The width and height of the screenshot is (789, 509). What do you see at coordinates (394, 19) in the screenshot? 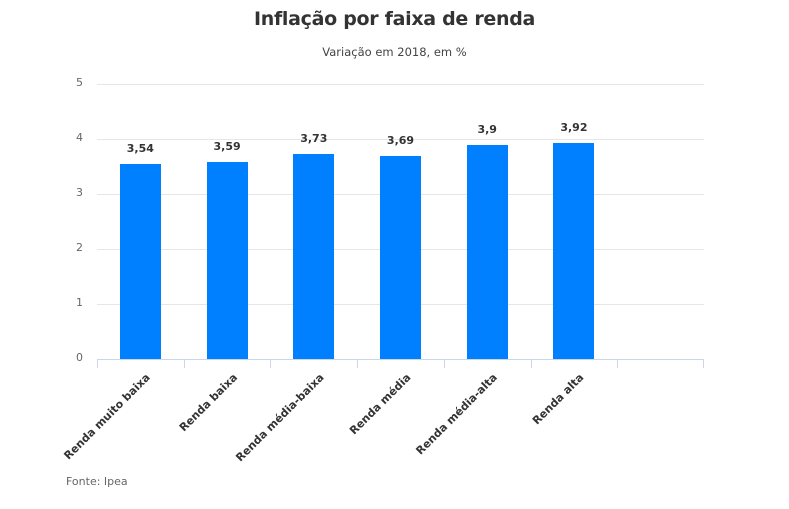
I see `chart-title: Inflação por faixa de renda` at bounding box center [394, 19].